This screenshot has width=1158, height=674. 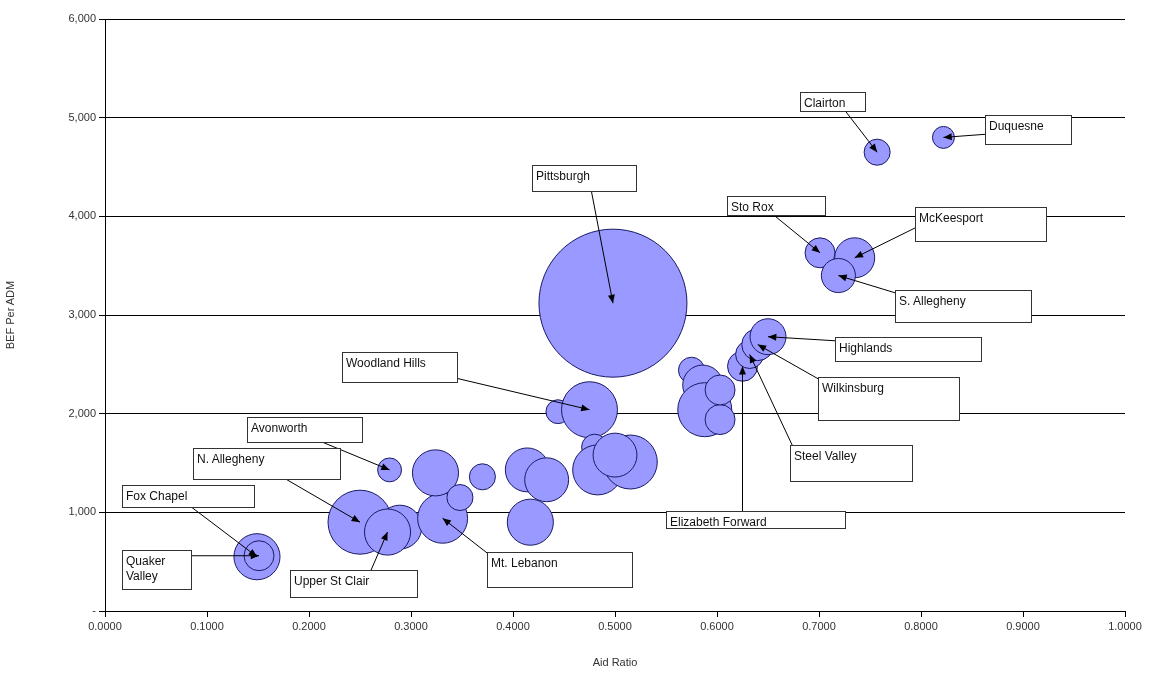 I want to click on annotation: Clairton, so click(x=825, y=103).